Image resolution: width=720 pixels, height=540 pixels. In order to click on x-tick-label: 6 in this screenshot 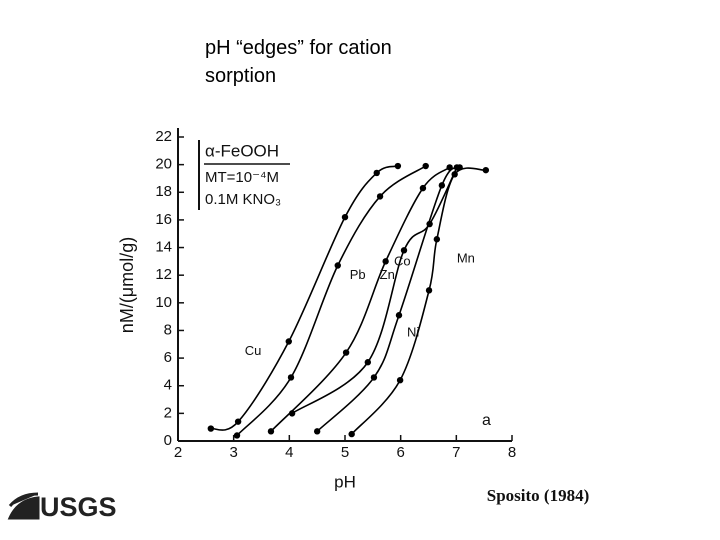, I will do `click(400, 452)`.